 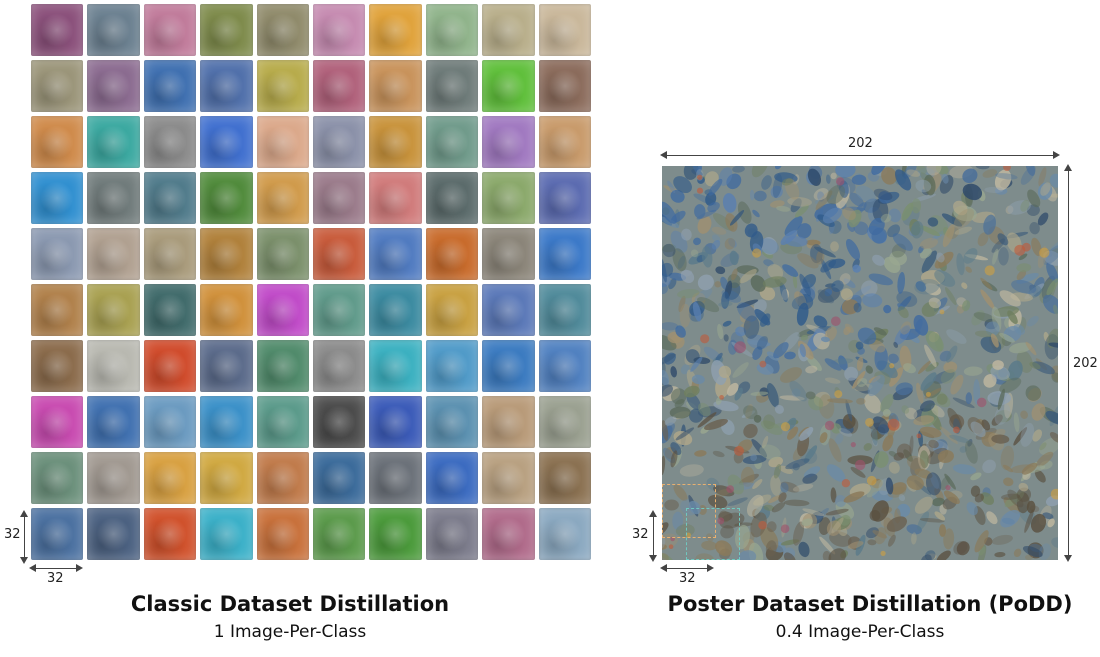 What do you see at coordinates (1068, 167) in the screenshot?
I see `poster-height-arrow-up` at bounding box center [1068, 167].